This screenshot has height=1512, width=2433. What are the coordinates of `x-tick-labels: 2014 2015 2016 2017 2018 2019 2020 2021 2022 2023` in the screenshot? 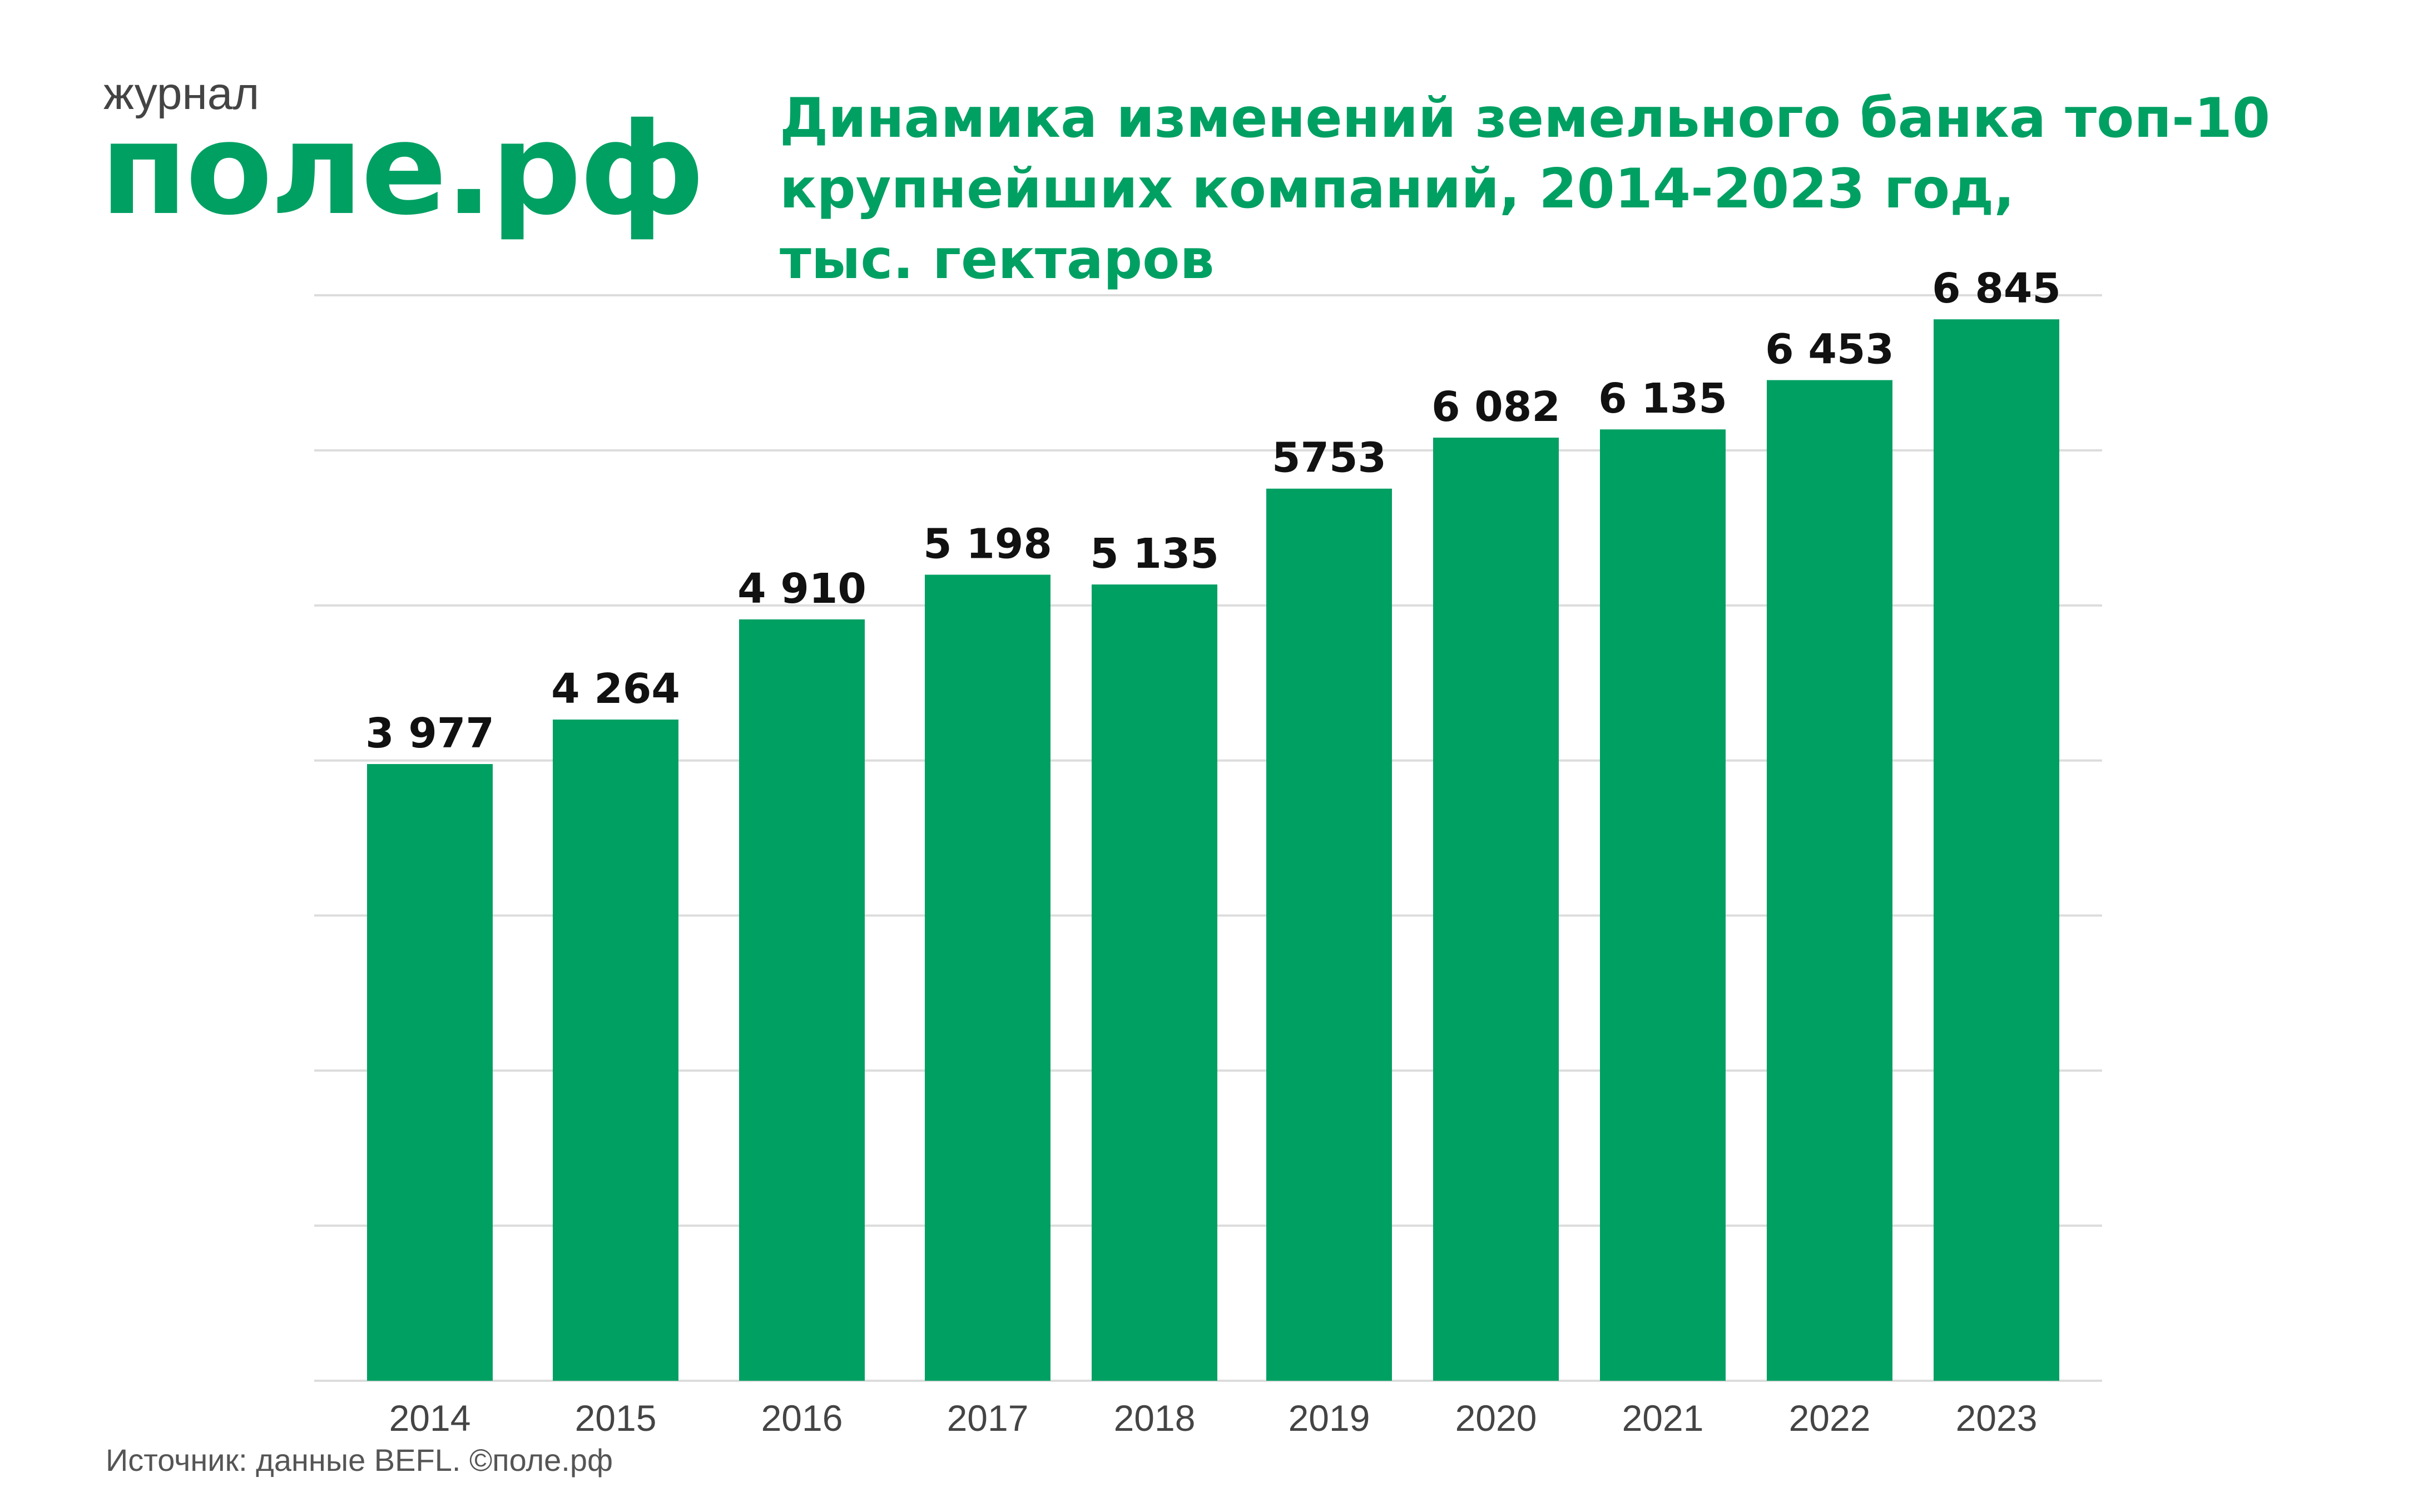 It's located at (1213, 1418).